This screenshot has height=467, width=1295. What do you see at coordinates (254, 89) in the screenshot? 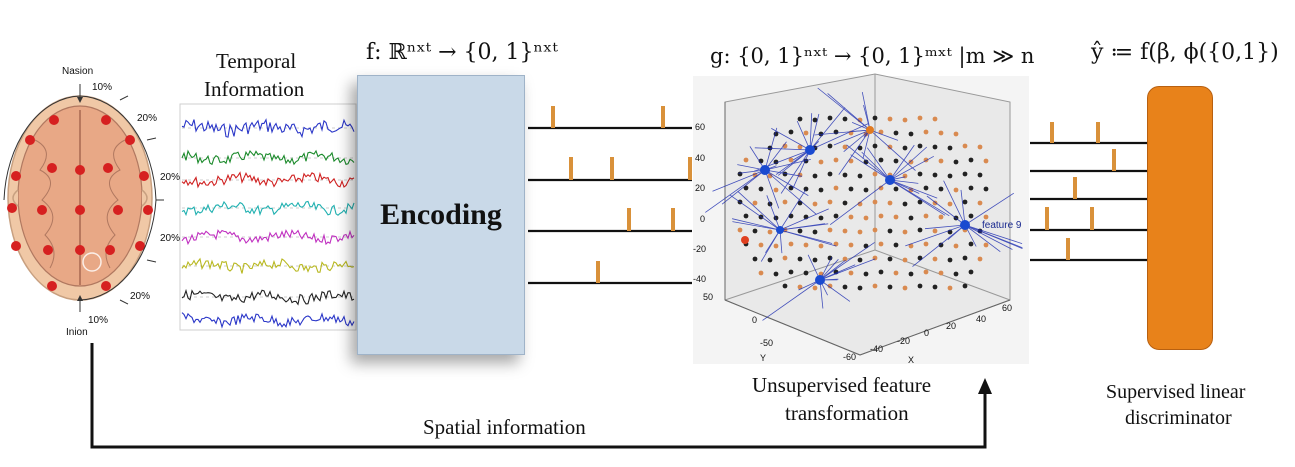
I see `temporal-title-line2: Information` at bounding box center [254, 89].